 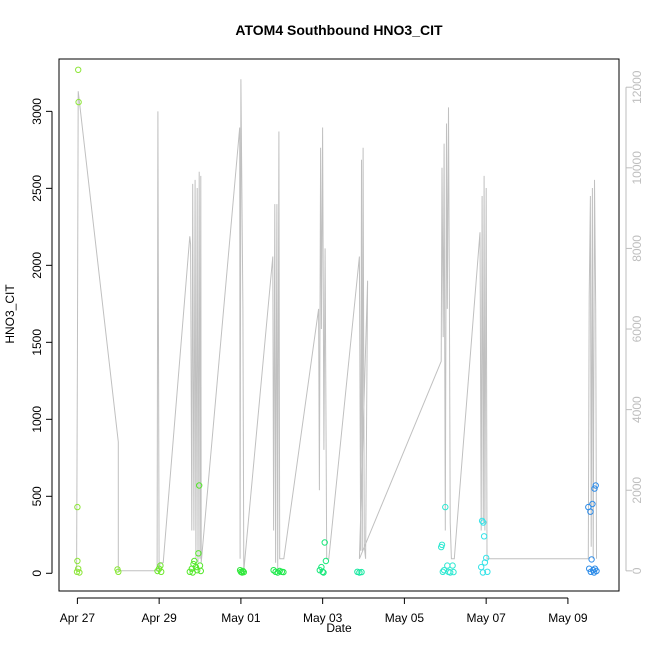 I want to click on x-tick-label: Apr 27, so click(x=78, y=618).